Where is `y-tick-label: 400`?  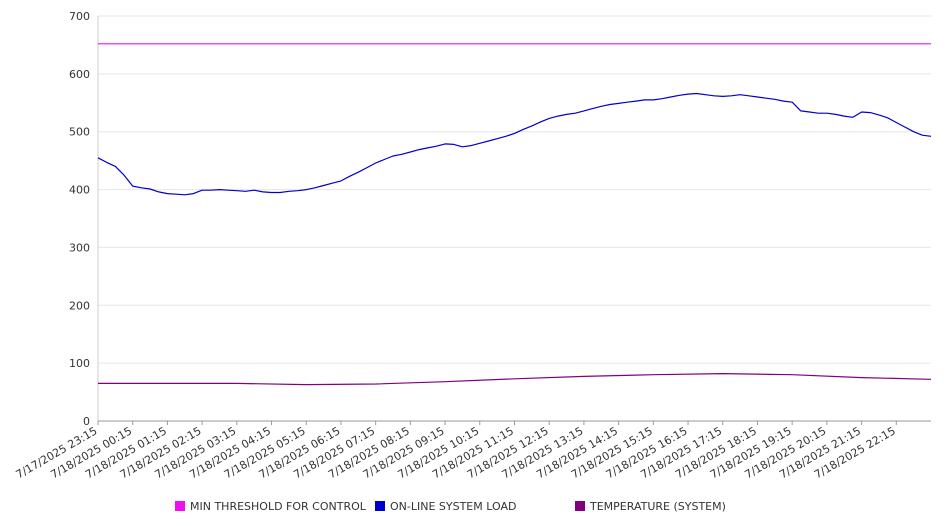 y-tick-label: 400 is located at coordinates (79, 190).